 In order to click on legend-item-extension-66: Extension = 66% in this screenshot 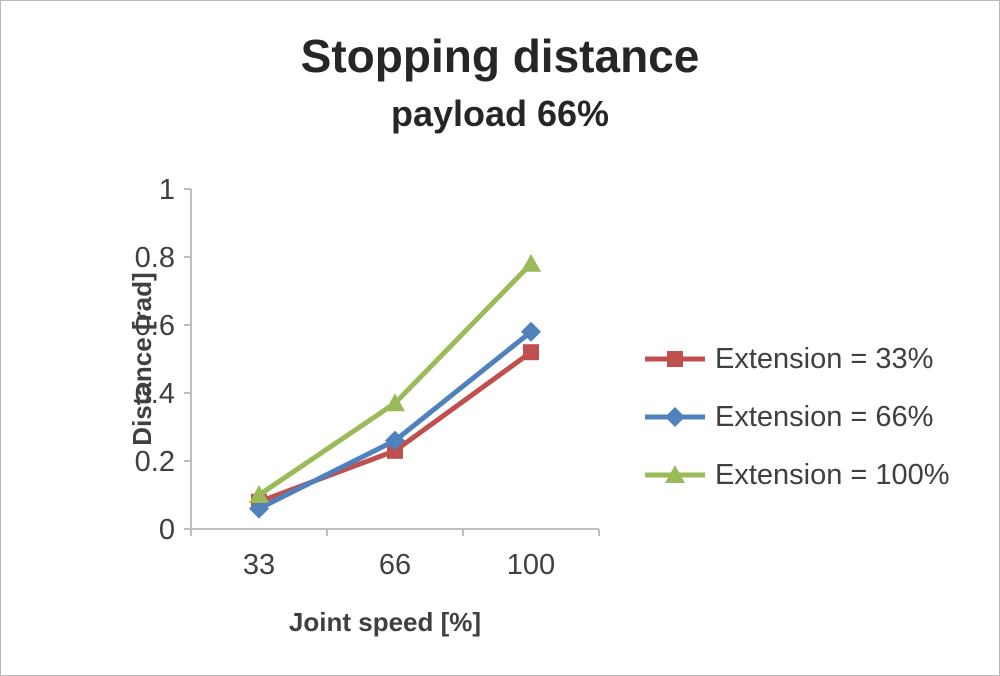, I will do `click(796, 417)`.